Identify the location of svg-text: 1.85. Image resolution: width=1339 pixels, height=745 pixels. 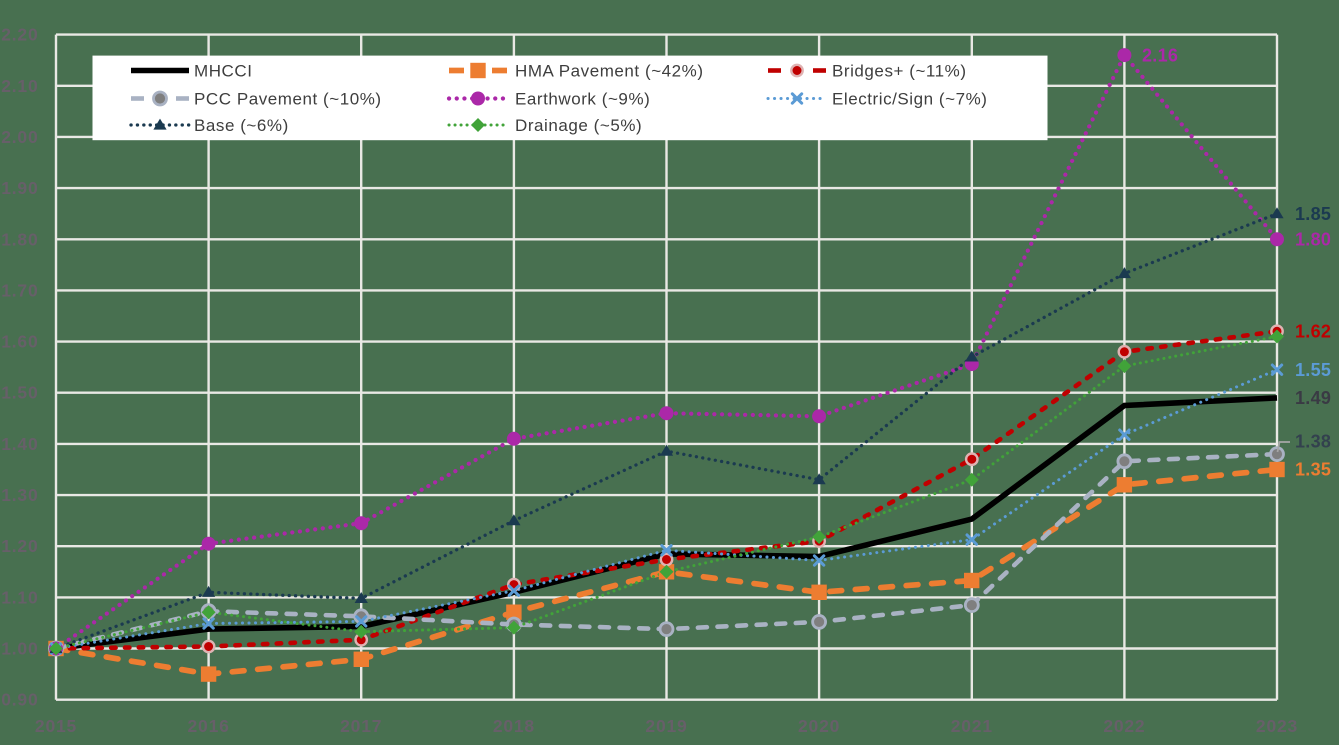
(1313, 214).